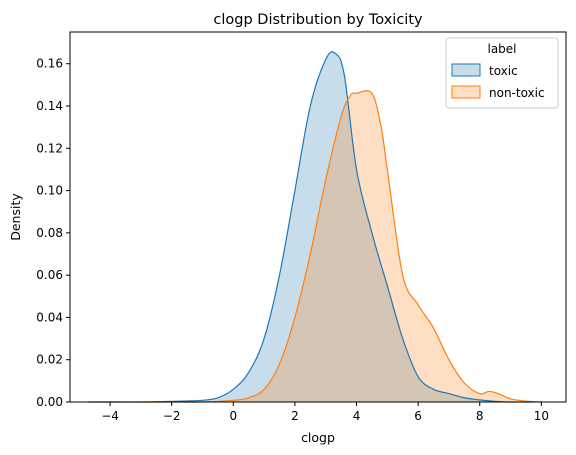  I want to click on y-tick-label: 0.02, so click(49, 360).